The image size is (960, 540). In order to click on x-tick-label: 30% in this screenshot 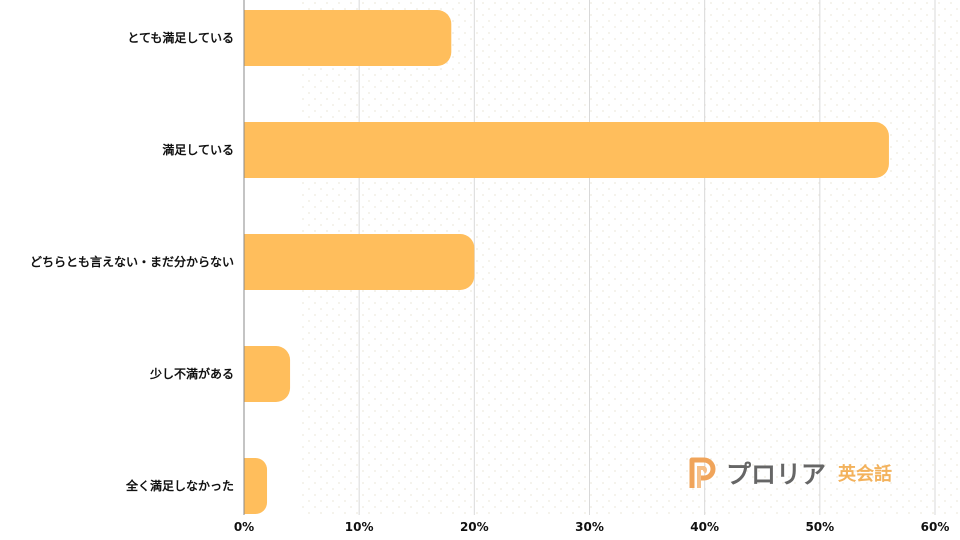, I will do `click(589, 527)`.